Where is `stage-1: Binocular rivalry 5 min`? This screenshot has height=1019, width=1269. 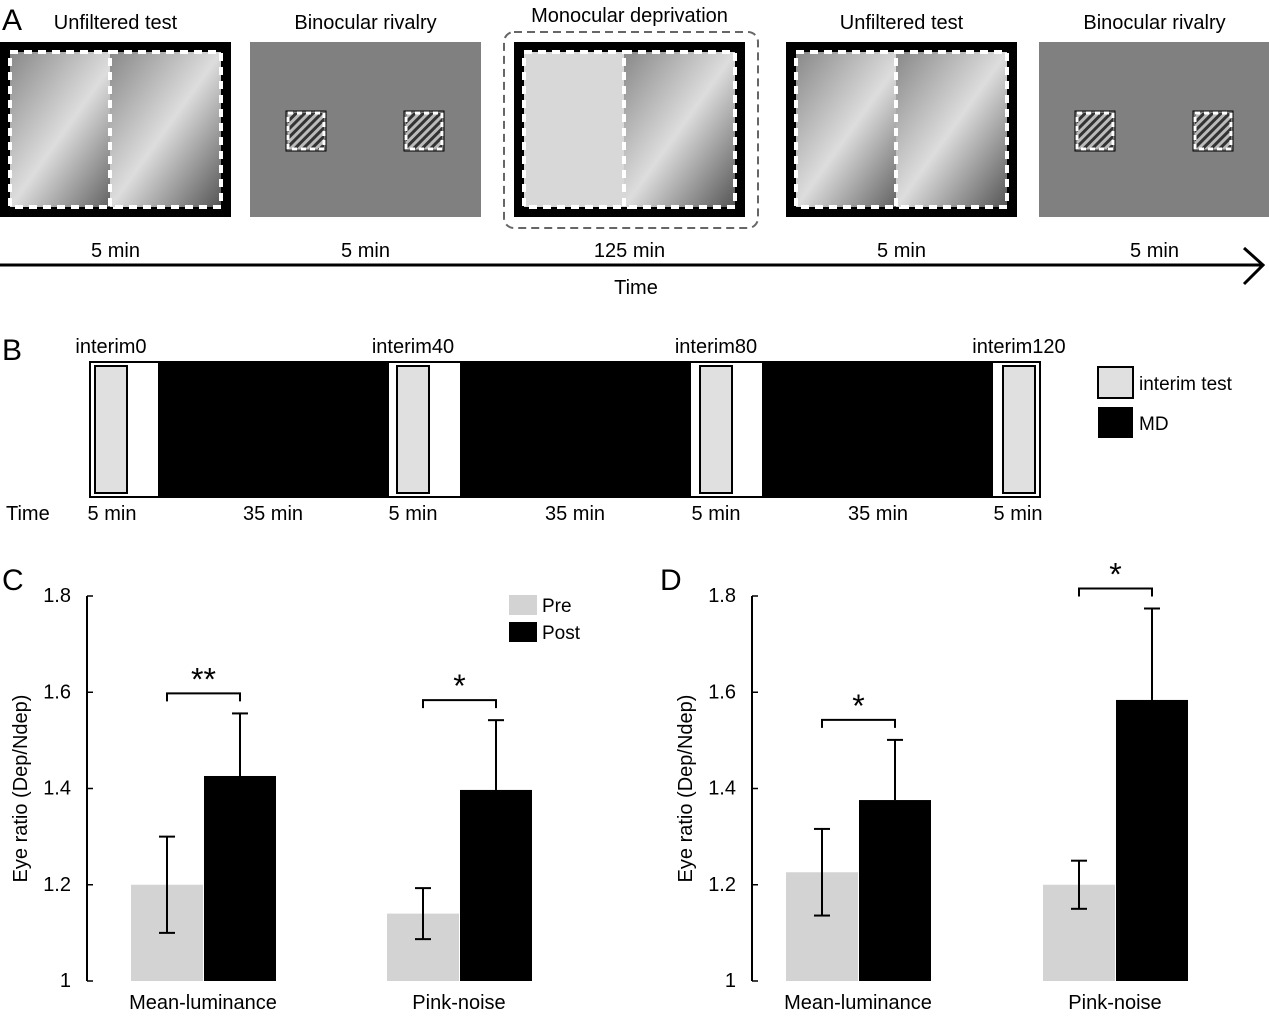
stage-1: Binocular rivalry 5 min is located at coordinates (365, 137).